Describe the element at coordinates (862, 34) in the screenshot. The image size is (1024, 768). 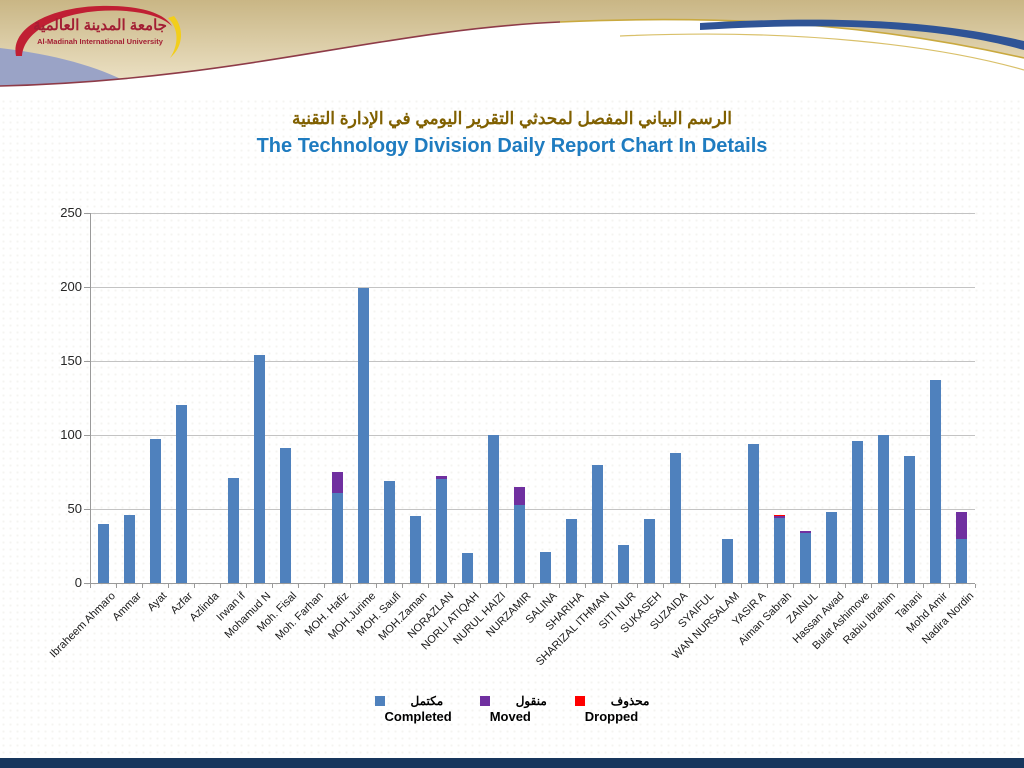
I see `header-blue-curve` at that location.